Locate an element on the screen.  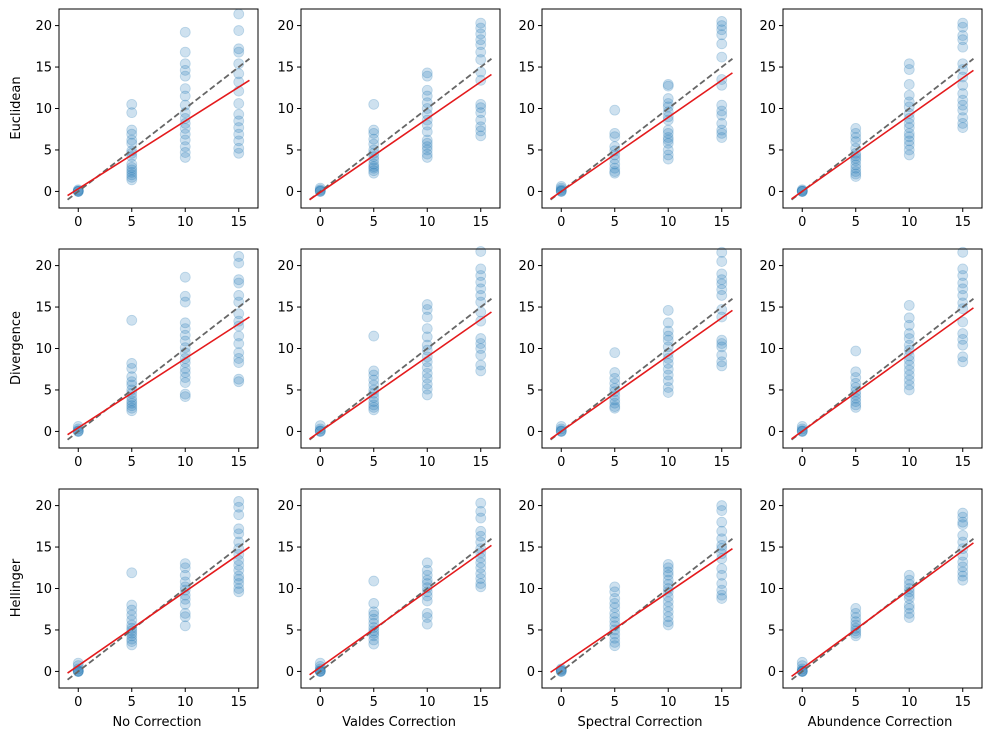
panel-divergence-no-correction: 0 5 10 15 0 5 10 15 20 is located at coordinates (147, 359).